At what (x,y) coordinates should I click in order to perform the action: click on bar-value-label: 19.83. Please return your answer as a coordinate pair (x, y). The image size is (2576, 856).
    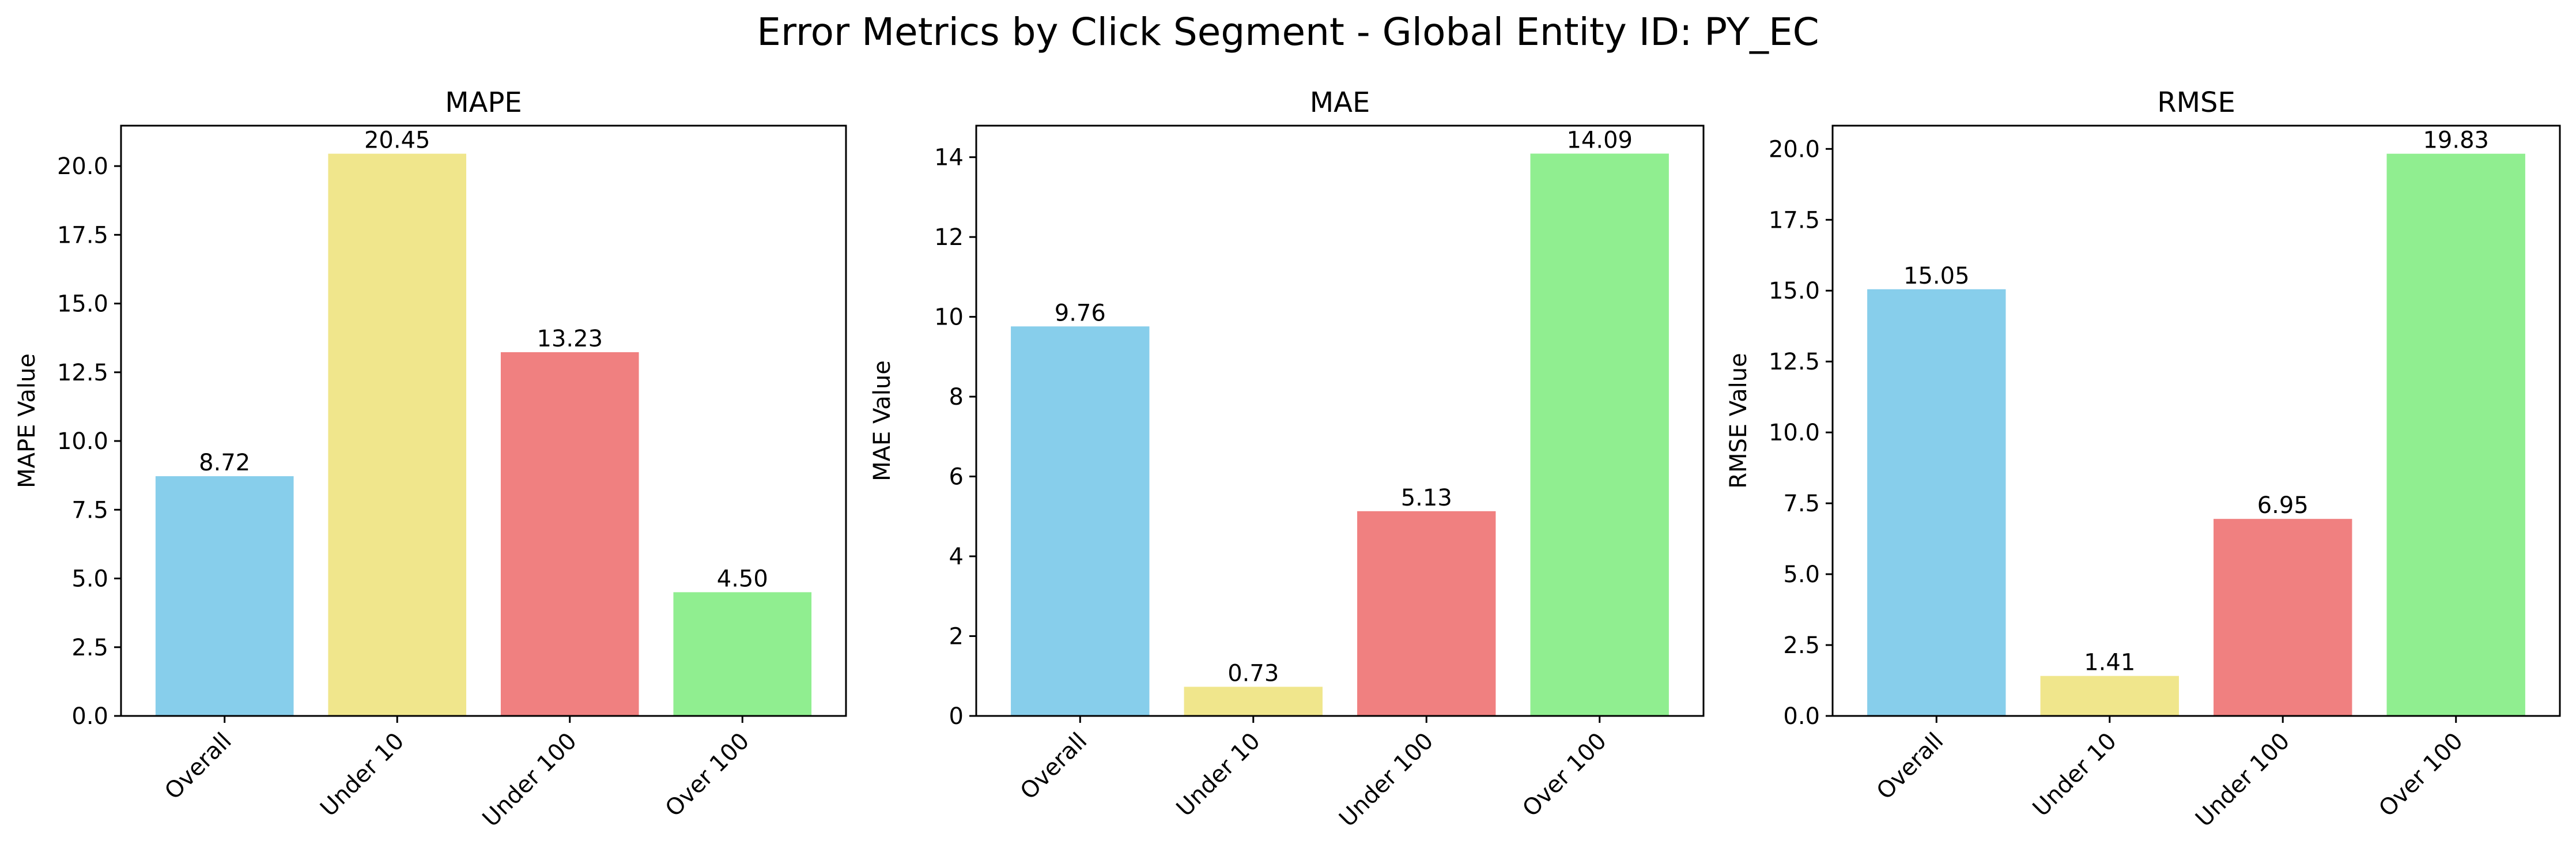
    Looking at the image, I should click on (2456, 140).